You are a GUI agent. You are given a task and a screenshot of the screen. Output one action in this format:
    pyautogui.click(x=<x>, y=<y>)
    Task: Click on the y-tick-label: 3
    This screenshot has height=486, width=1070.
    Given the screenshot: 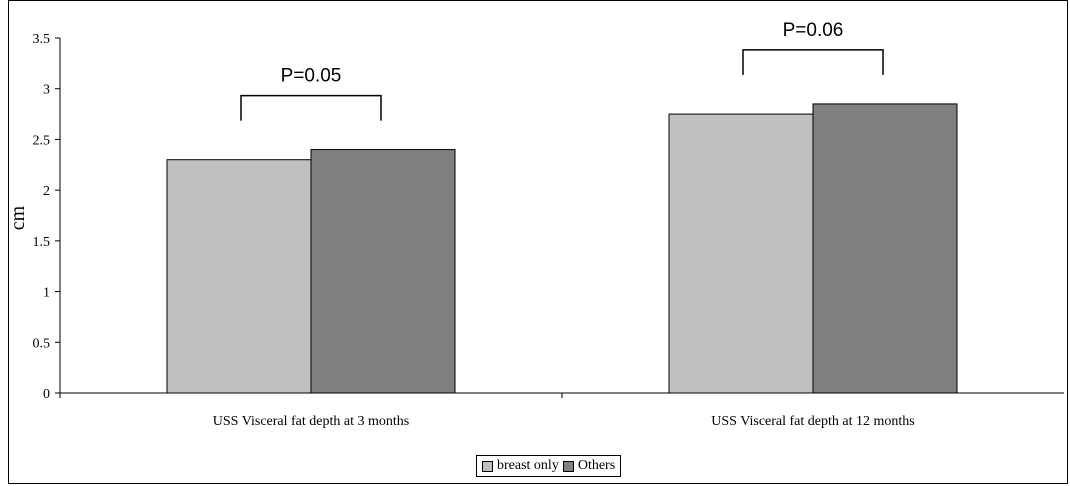 What is the action you would take?
    pyautogui.click(x=46, y=90)
    